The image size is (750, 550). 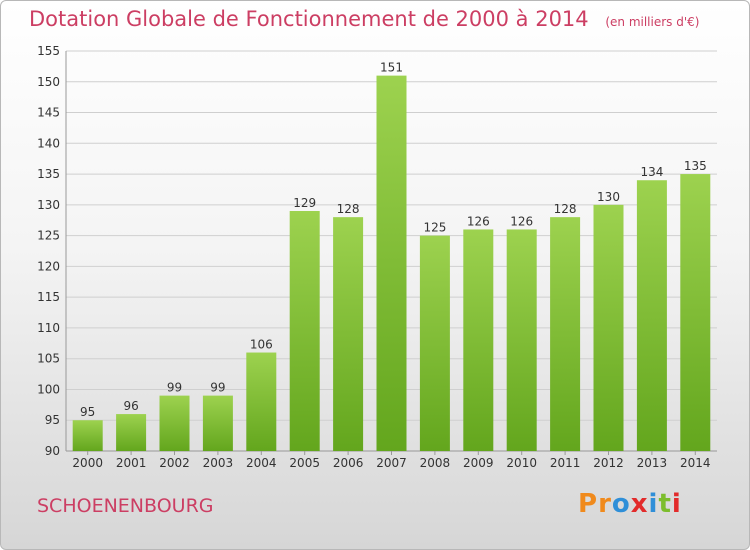 I want to click on y-tick-label: 115, so click(x=48, y=297).